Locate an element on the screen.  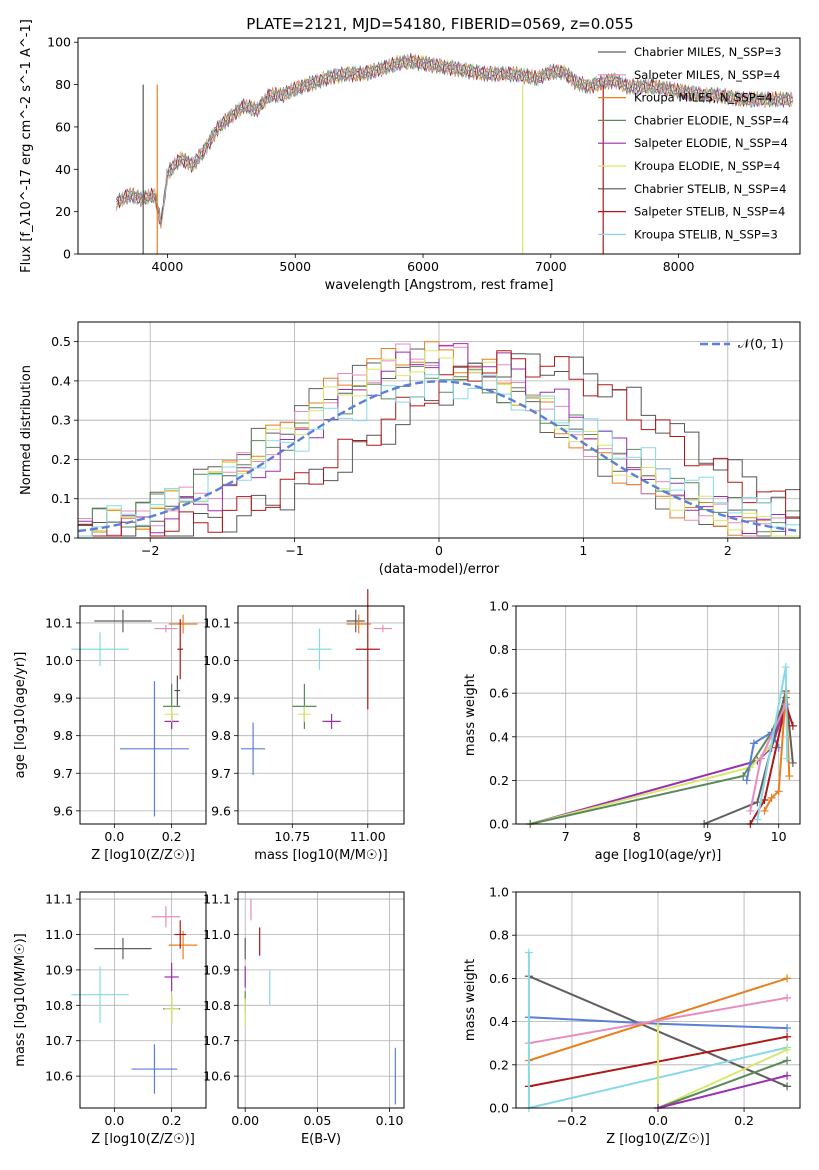
legend-label: 𝒩(0, 1) is located at coordinates (761, 343).